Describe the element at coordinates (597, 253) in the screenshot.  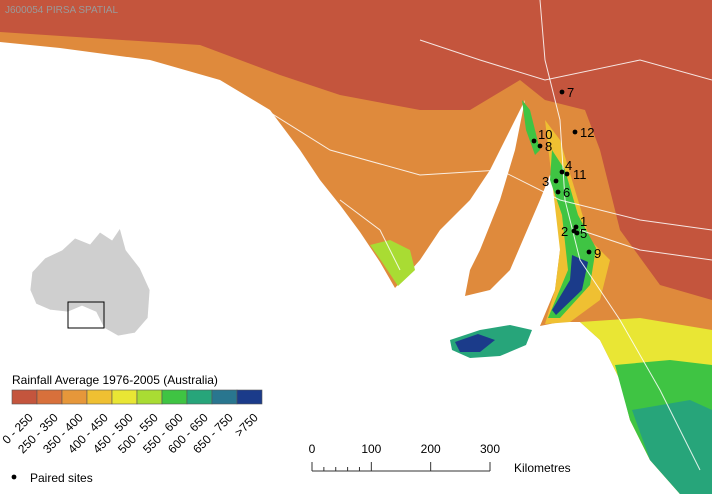
I see `site-label: 9` at that location.